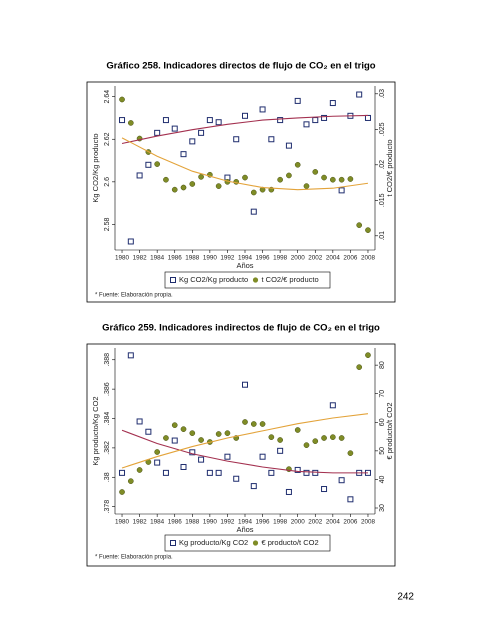  Describe the element at coordinates (213, 279) in the screenshot. I see `legend-label: Kg CO2/Kg producto` at that location.